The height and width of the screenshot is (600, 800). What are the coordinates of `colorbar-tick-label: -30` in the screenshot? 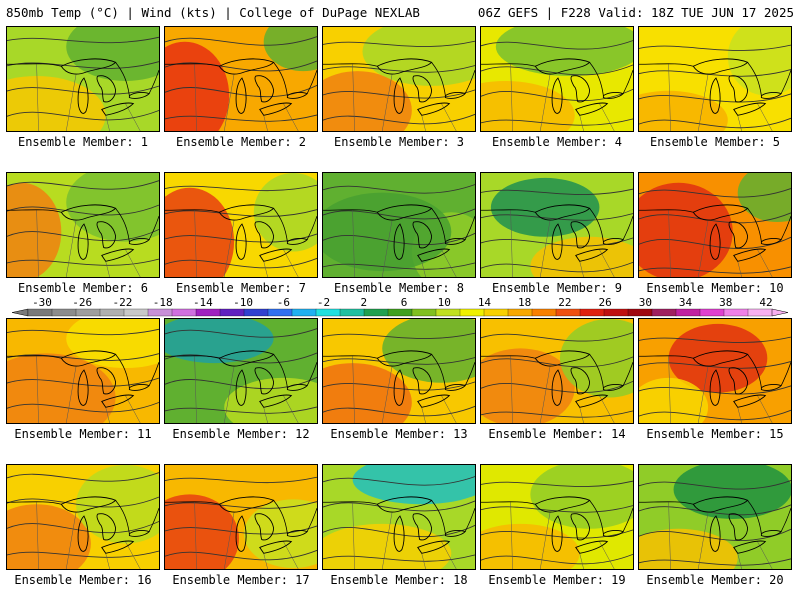 It's located at (42, 302).